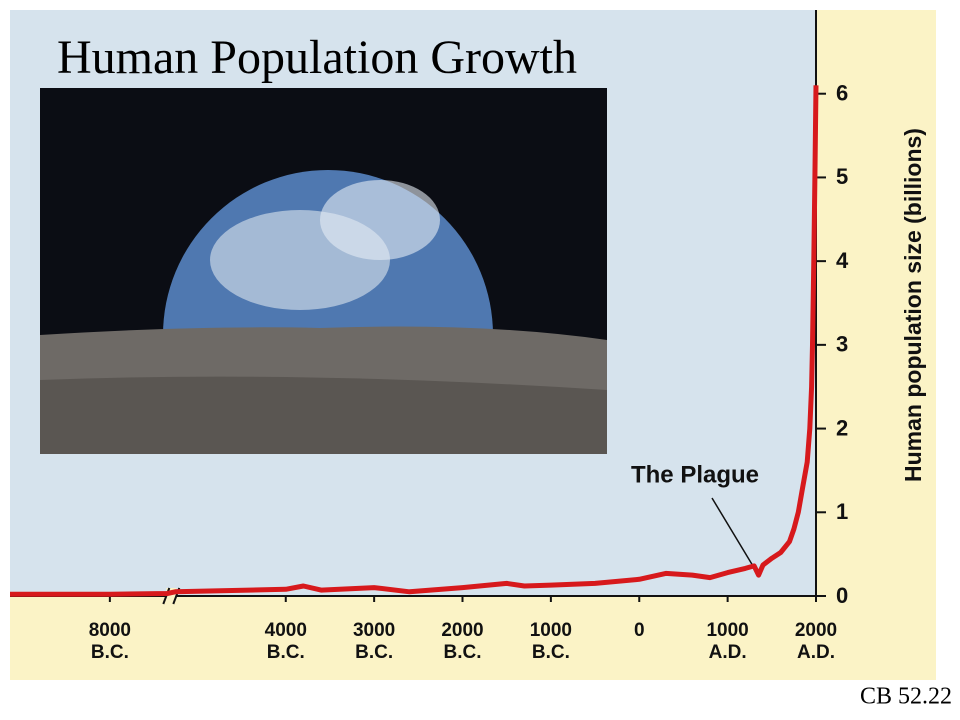 The image size is (960, 720). What do you see at coordinates (551, 641) in the screenshot?
I see `x-tick-label: 1000 B.C.` at bounding box center [551, 641].